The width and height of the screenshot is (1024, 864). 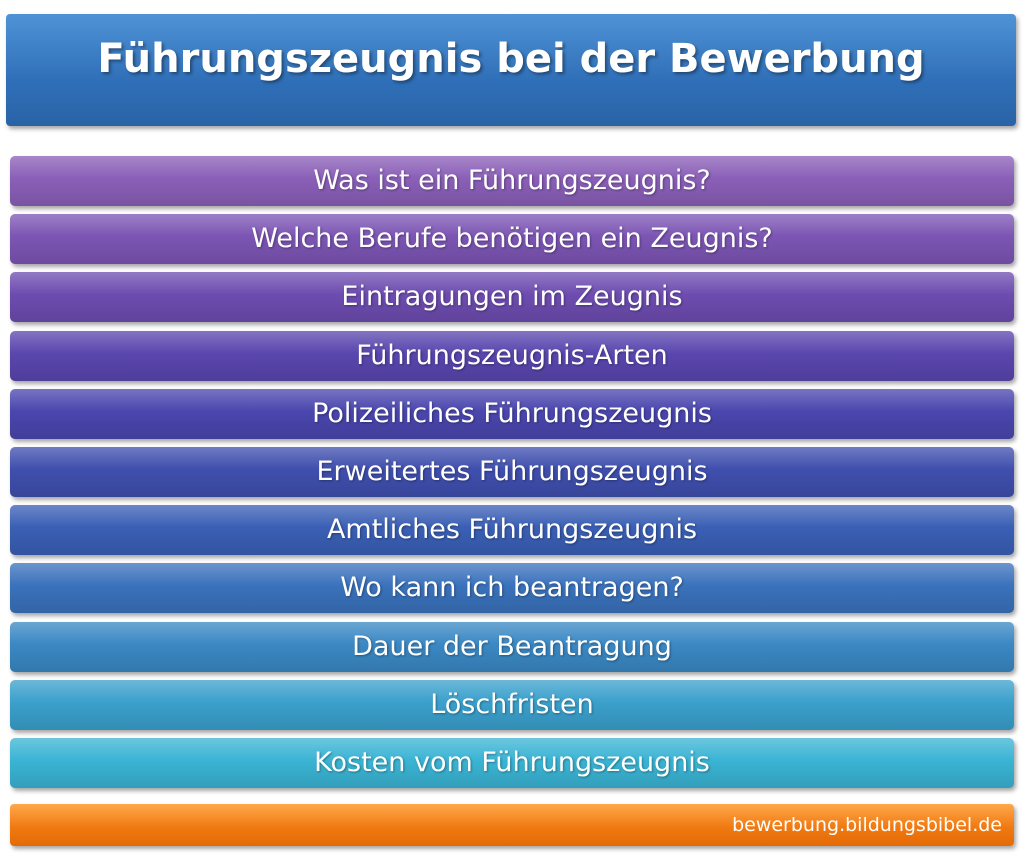 What do you see at coordinates (512, 472) in the screenshot?
I see `topic-item: Erweitertes Führungszeugnis` at bounding box center [512, 472].